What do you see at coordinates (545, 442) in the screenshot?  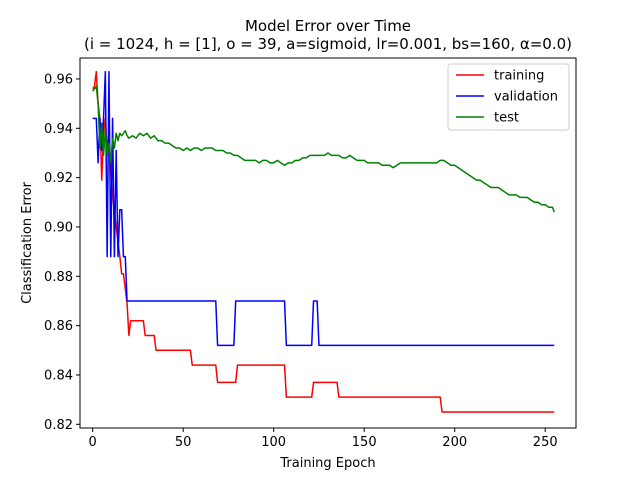 I see `x-tick-label: 250` at bounding box center [545, 442].